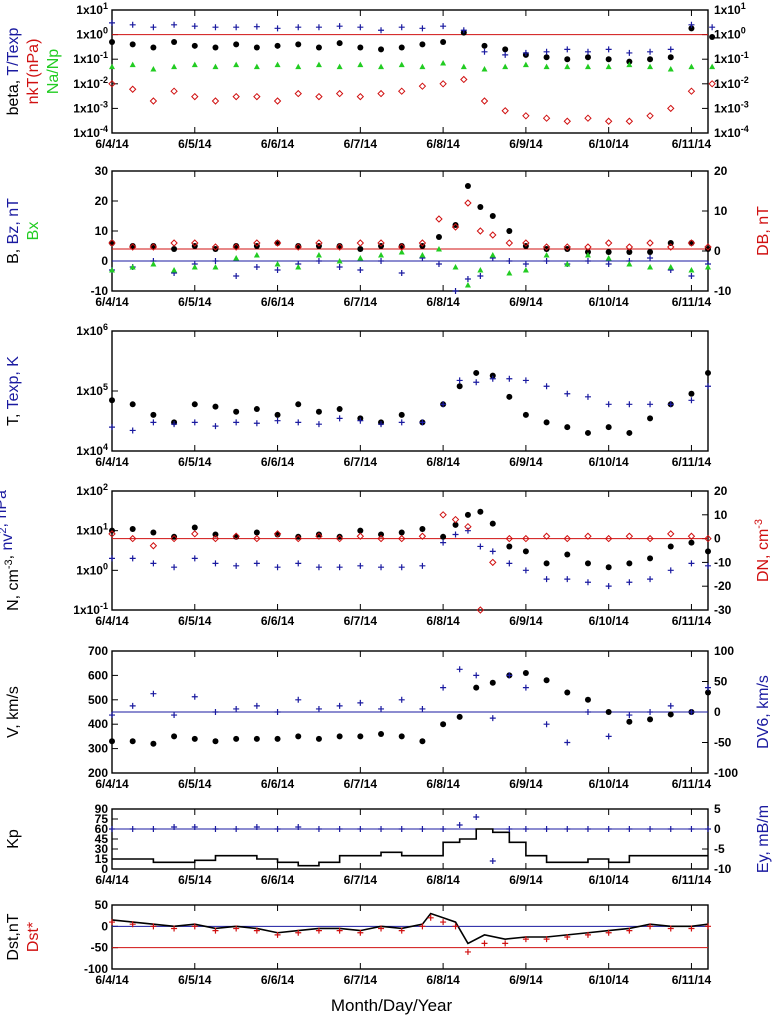 Image resolution: width=783 pixels, height=1024 pixels. I want to click on y-tick-label-right: -5, so click(719, 849).